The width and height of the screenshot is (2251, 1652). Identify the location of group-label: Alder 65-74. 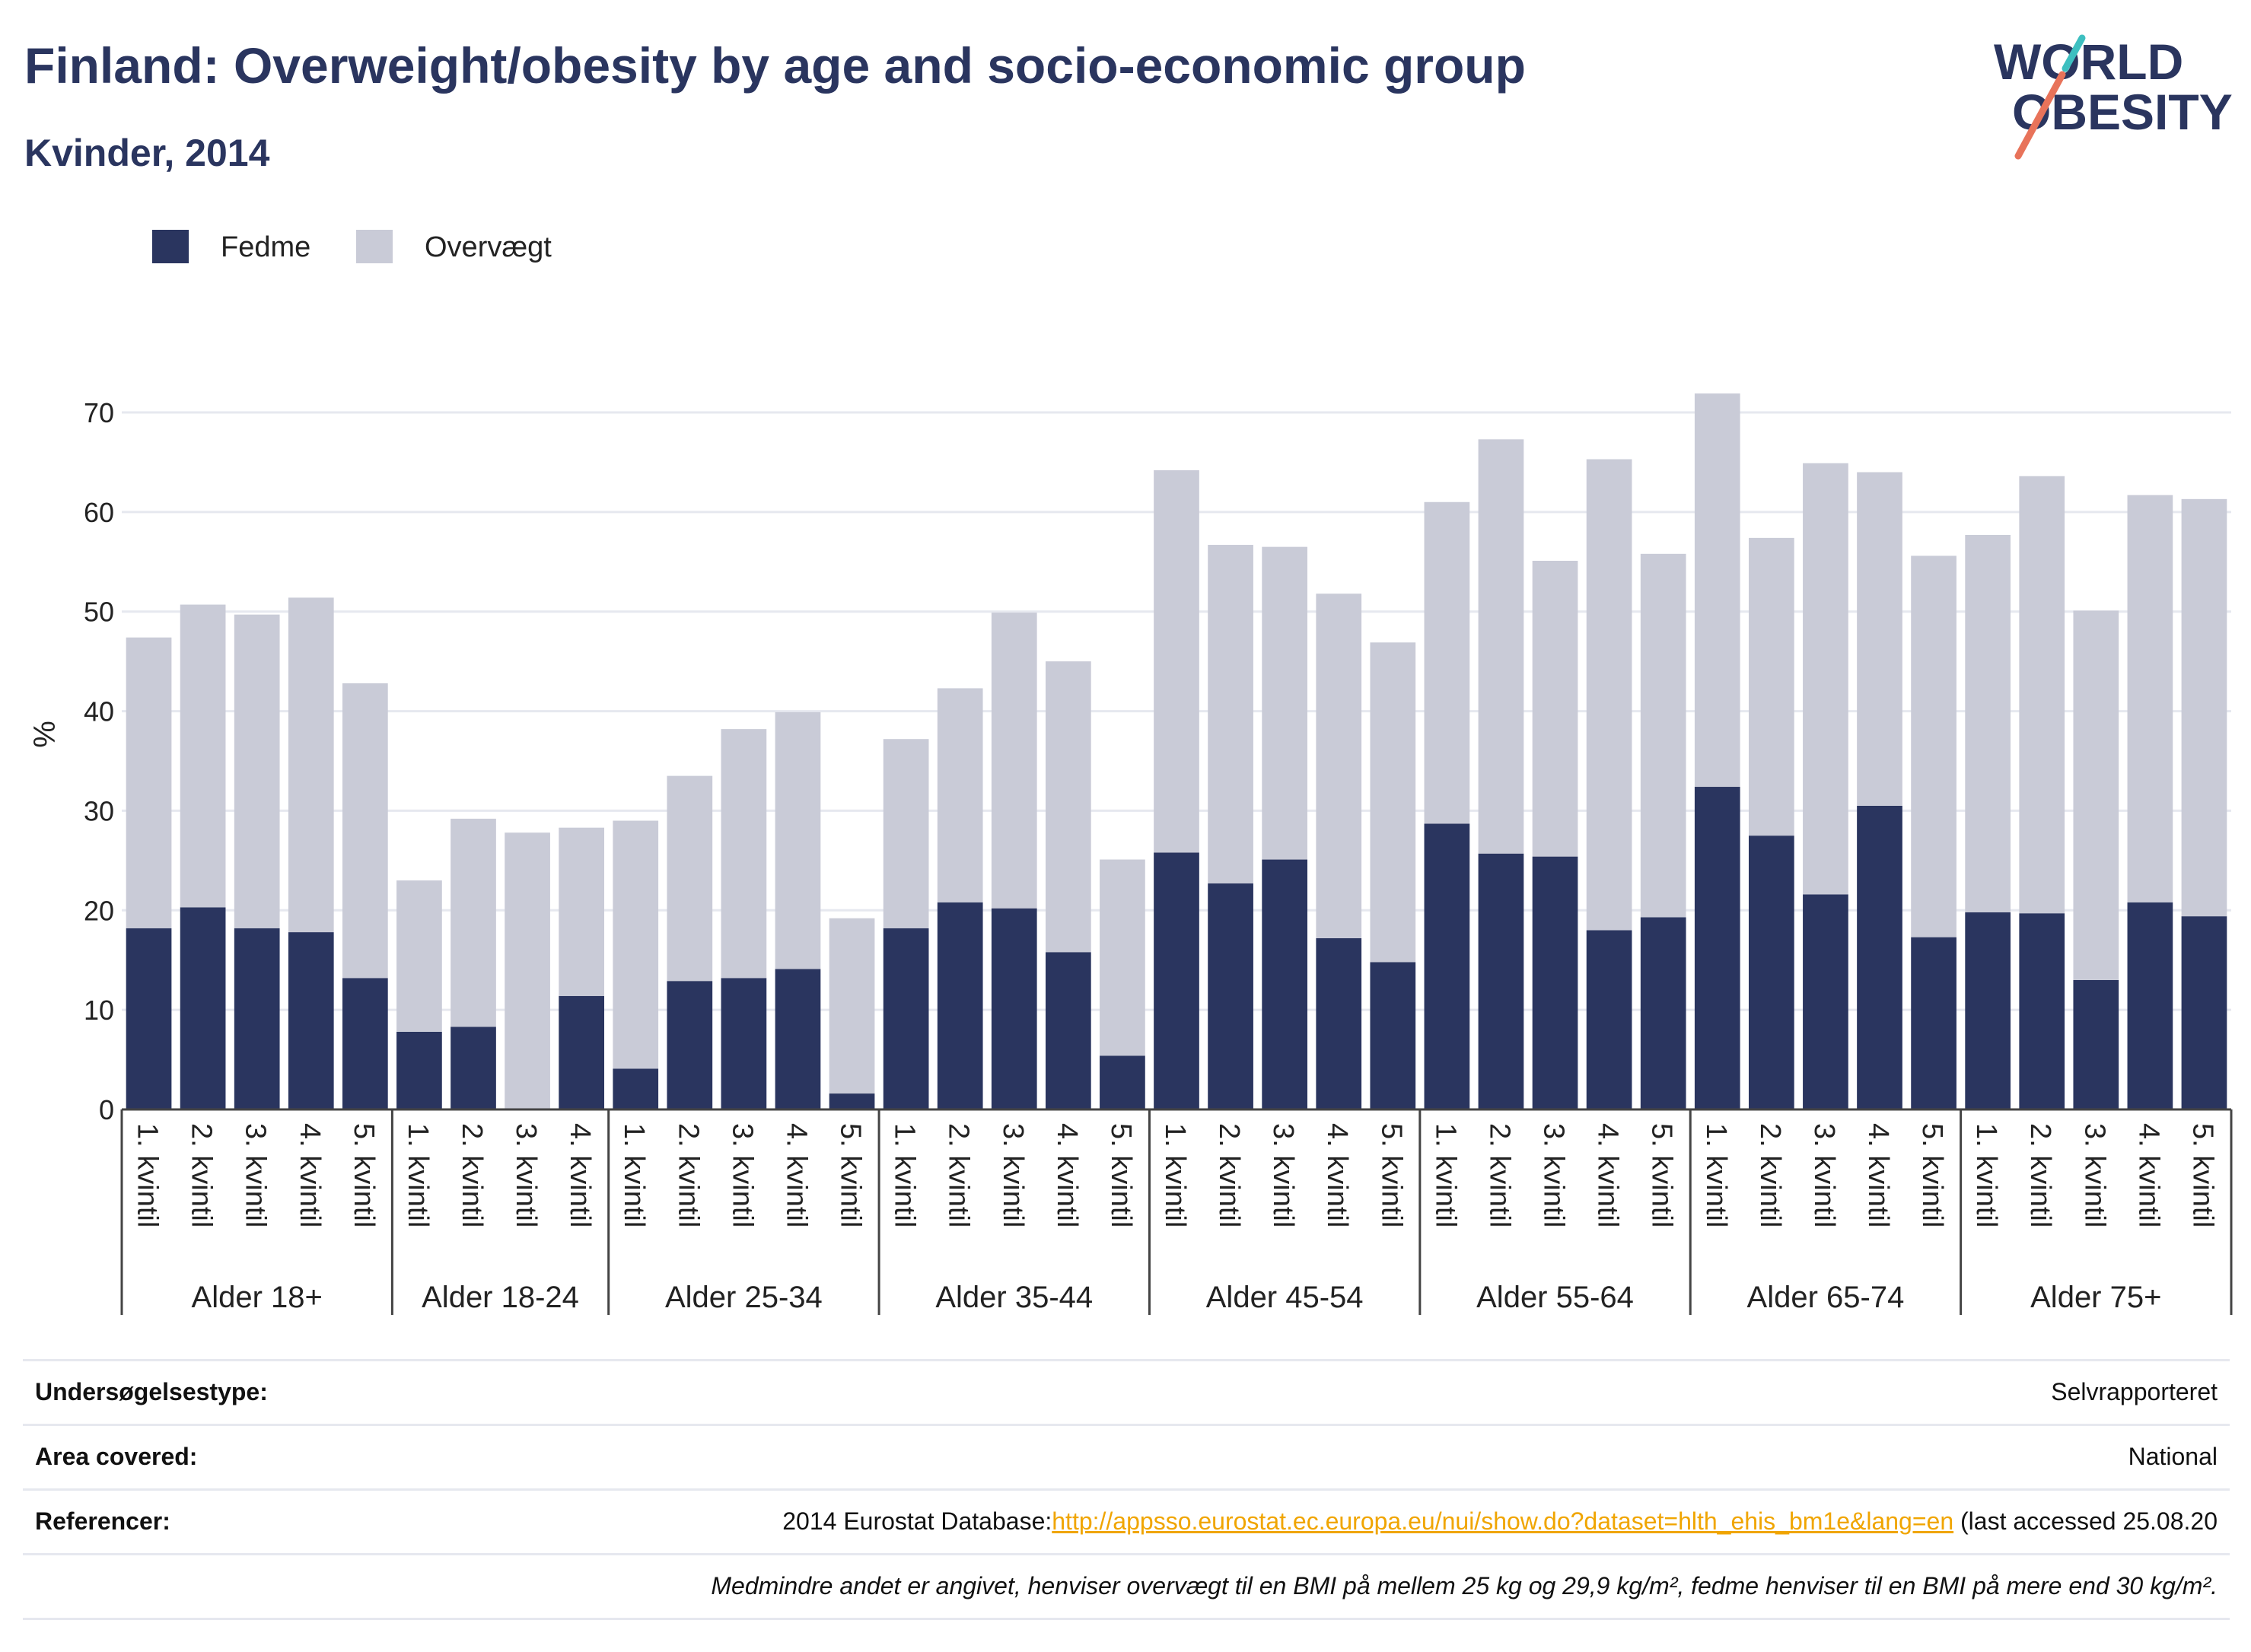
(1826, 1297).